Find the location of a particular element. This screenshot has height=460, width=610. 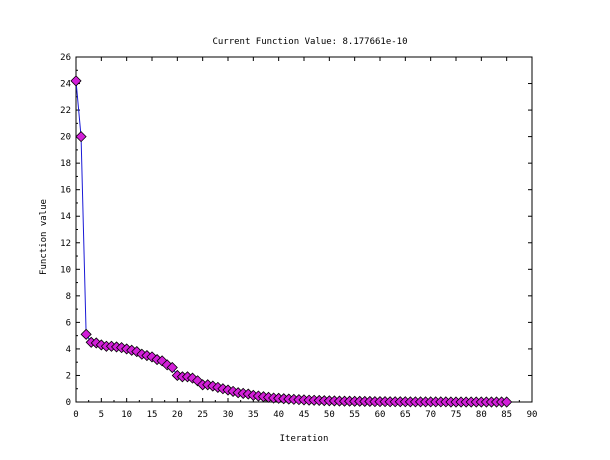

x-tick-label: 20 is located at coordinates (177, 415).